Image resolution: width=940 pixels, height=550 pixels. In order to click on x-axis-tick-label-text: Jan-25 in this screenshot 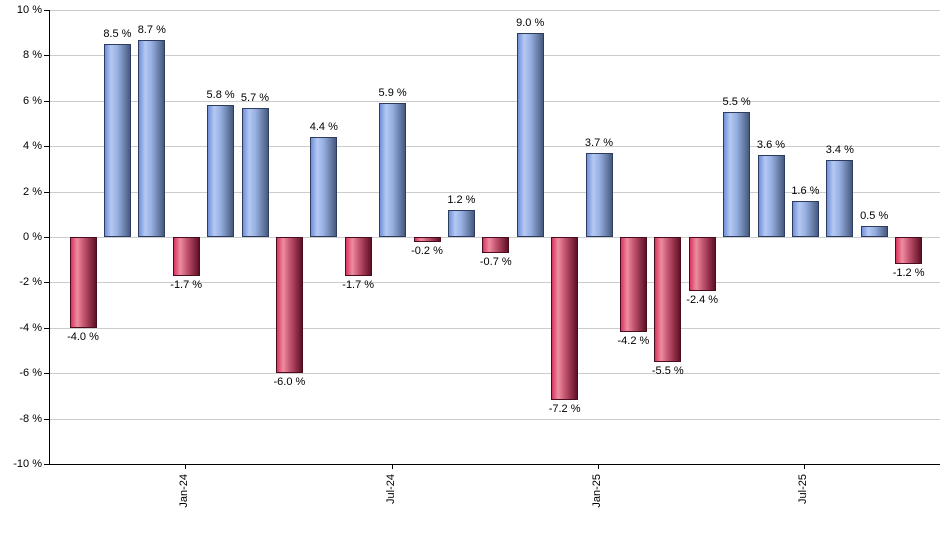, I will do `click(597, 491)`.